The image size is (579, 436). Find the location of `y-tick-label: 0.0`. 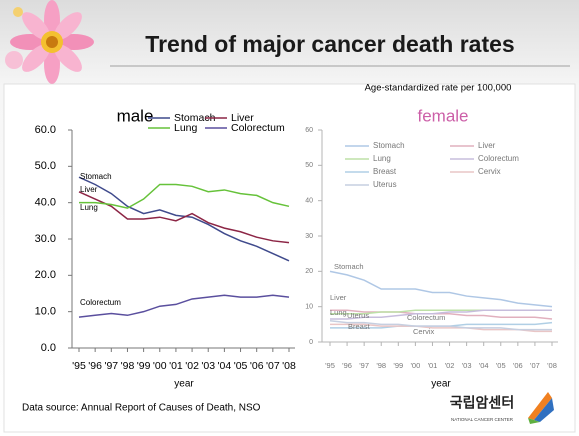

y-tick-label: 0.0 is located at coordinates (48, 348).